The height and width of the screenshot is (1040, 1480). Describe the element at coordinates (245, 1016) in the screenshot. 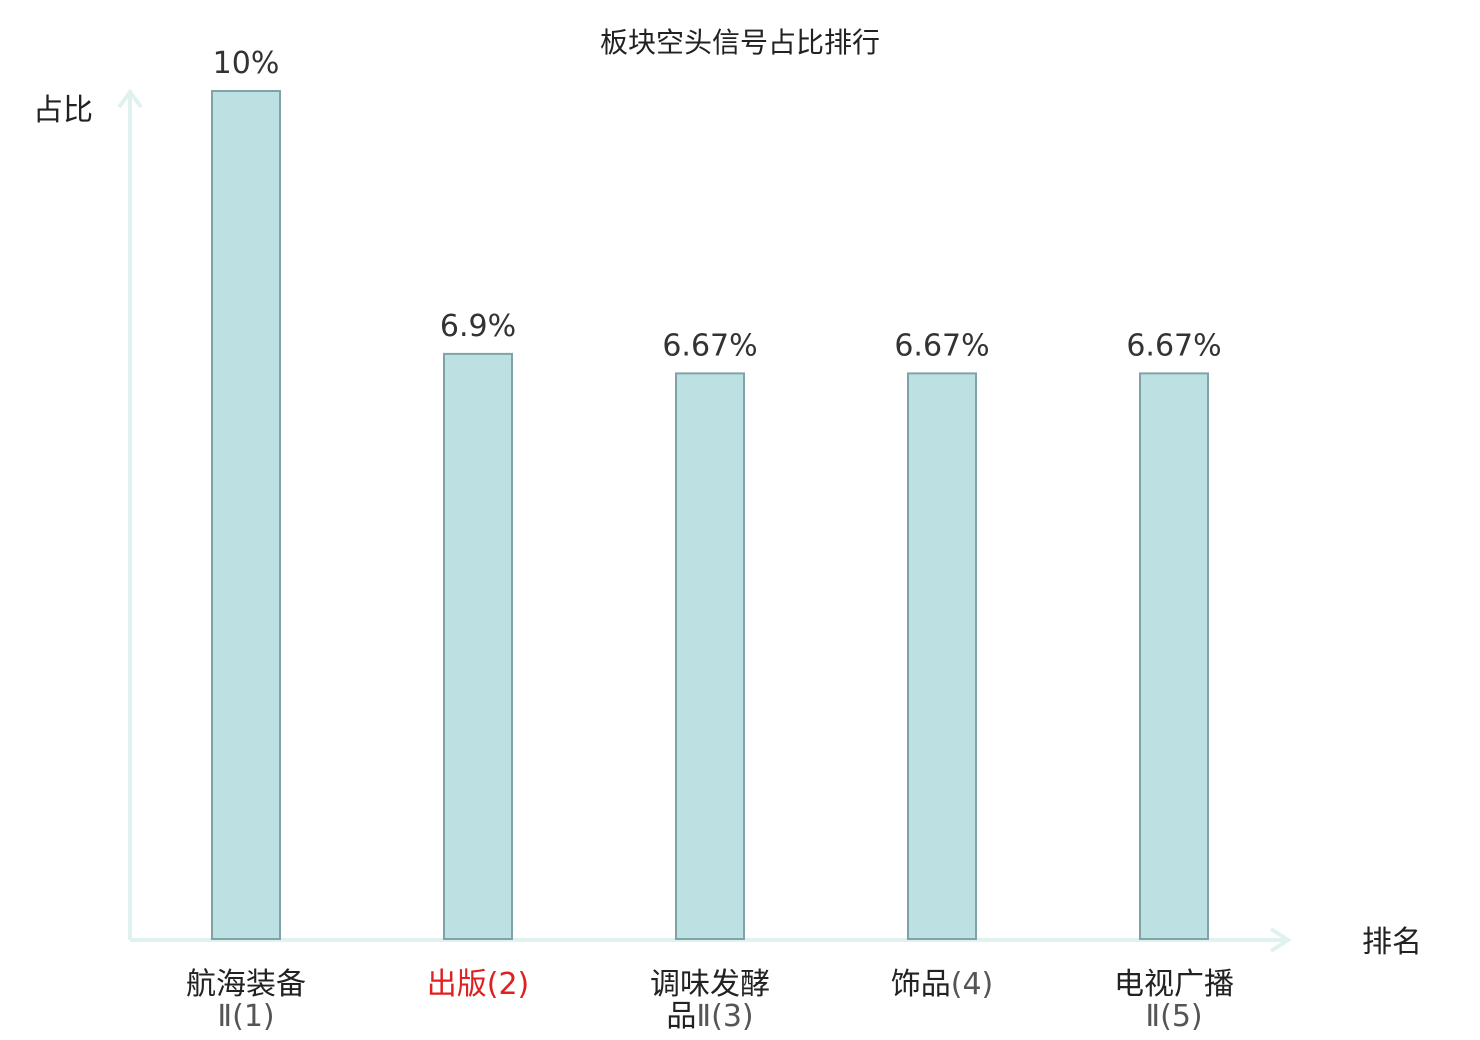

I see `category-label-line: Ⅱ(1)` at that location.